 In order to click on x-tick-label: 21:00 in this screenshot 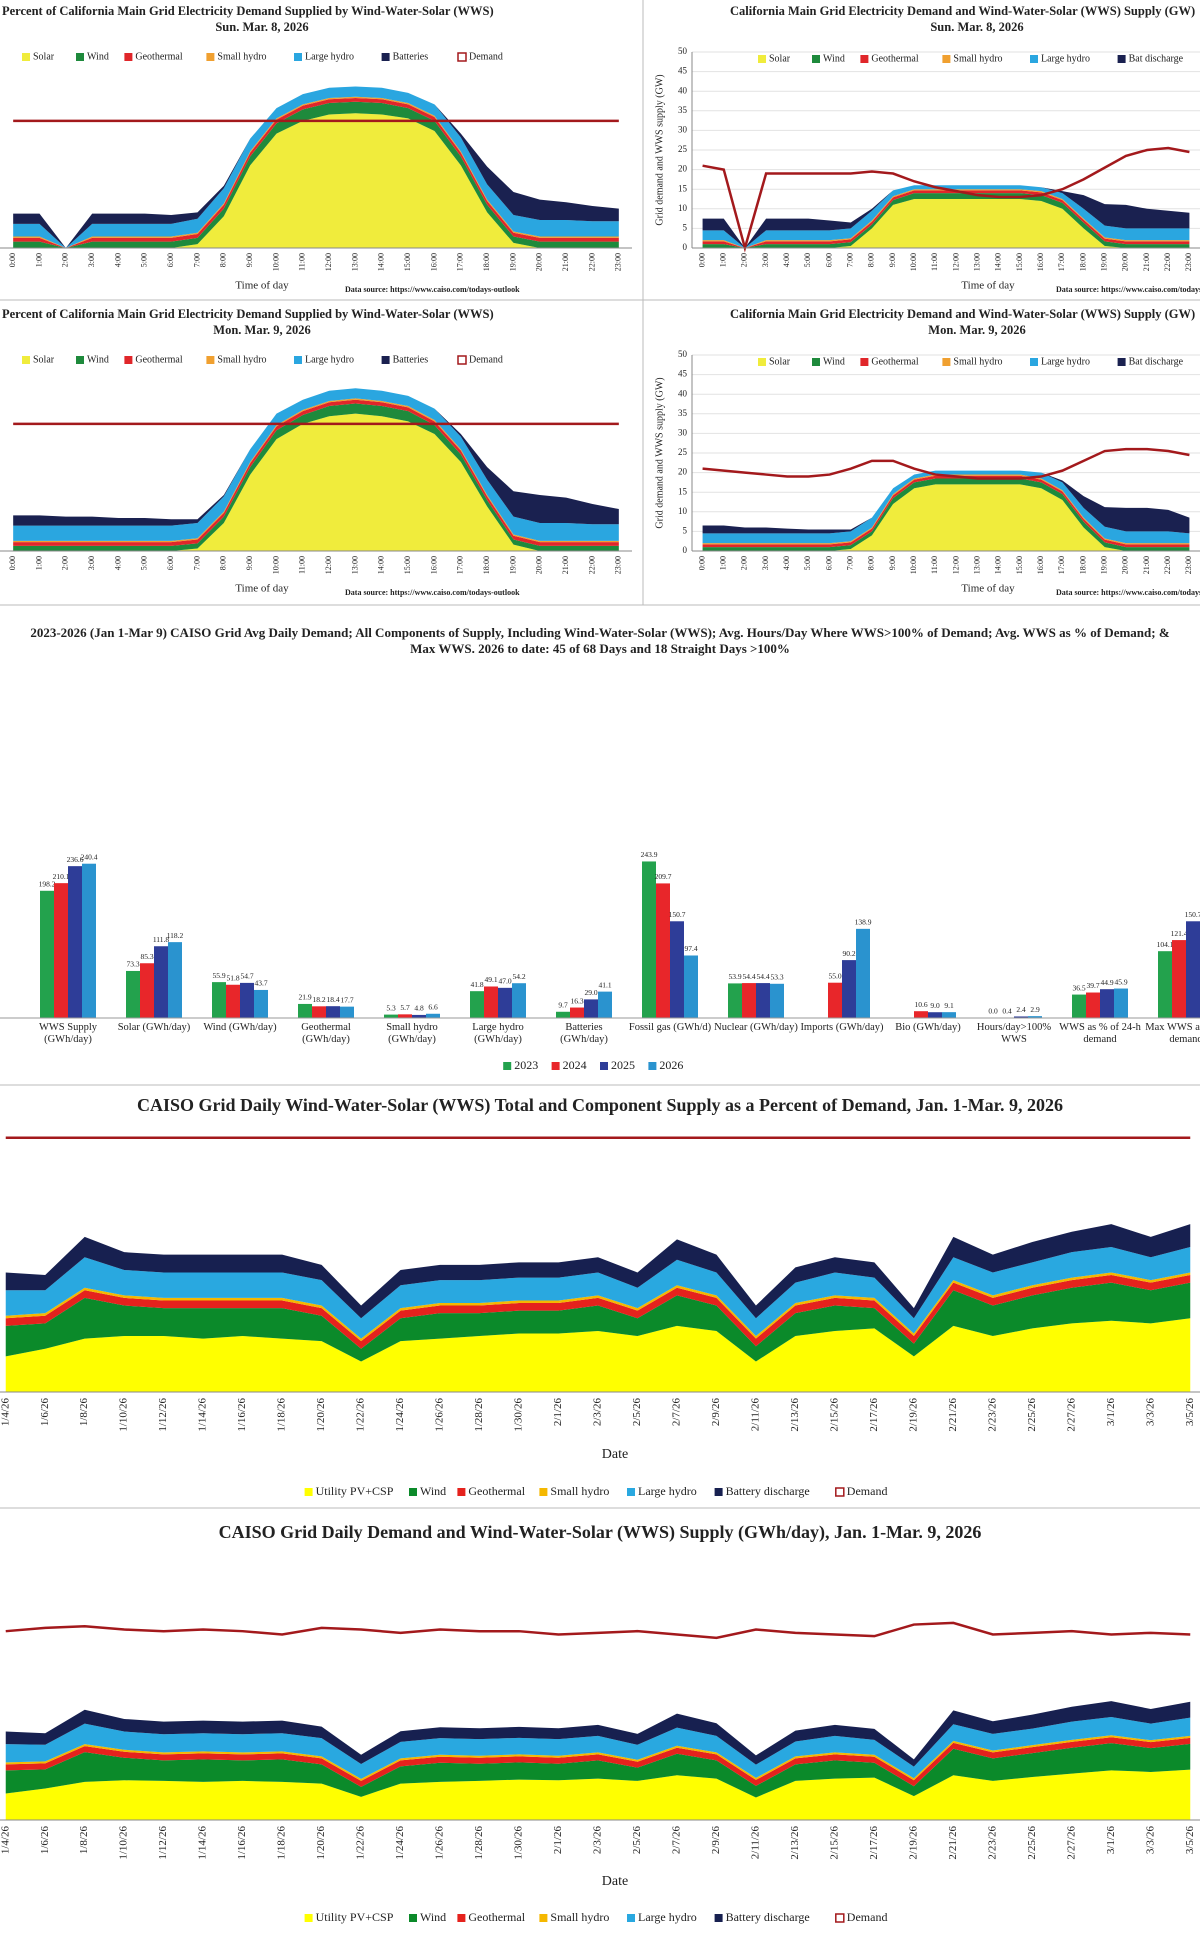, I will do `click(1146, 565)`.